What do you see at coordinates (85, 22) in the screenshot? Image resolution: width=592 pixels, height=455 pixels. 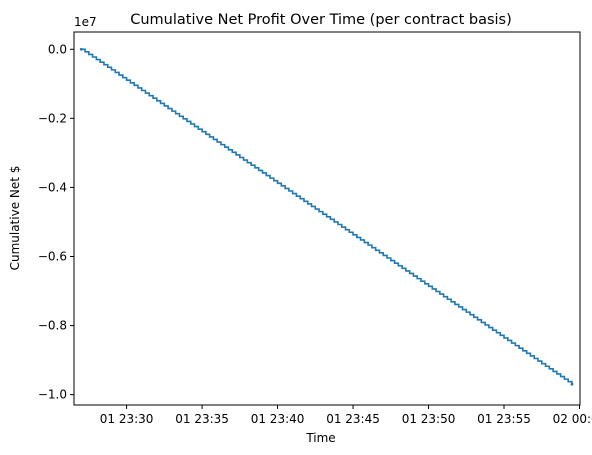 I see `y-offset-label: 1e7` at bounding box center [85, 22].